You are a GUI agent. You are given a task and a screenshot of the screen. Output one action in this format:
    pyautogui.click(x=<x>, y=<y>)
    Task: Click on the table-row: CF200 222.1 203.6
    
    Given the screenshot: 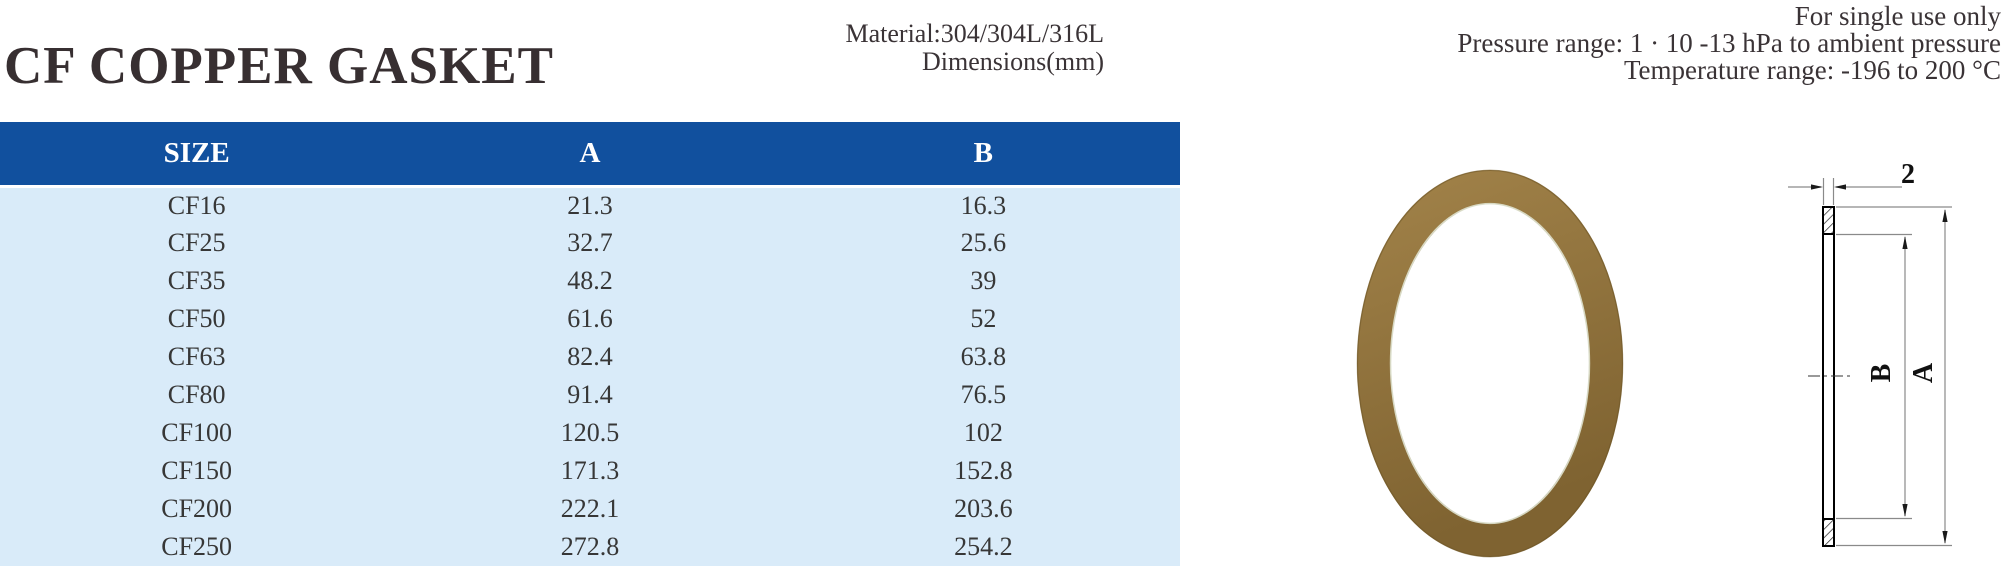 What is the action you would take?
    pyautogui.click(x=590, y=509)
    